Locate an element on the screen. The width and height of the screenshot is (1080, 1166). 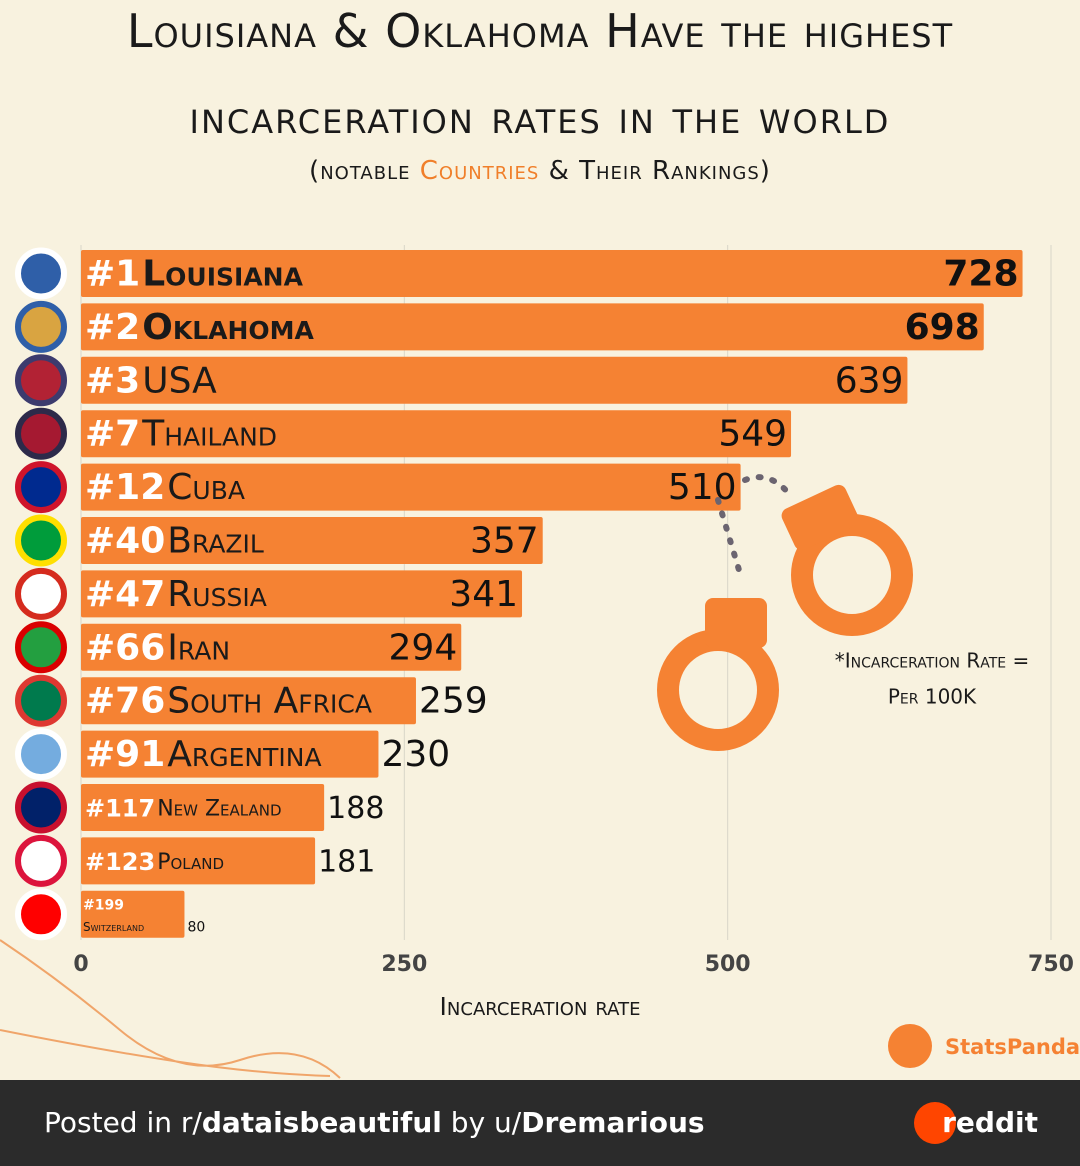
row: #12 Cuba 510 is located at coordinates (378, 487).